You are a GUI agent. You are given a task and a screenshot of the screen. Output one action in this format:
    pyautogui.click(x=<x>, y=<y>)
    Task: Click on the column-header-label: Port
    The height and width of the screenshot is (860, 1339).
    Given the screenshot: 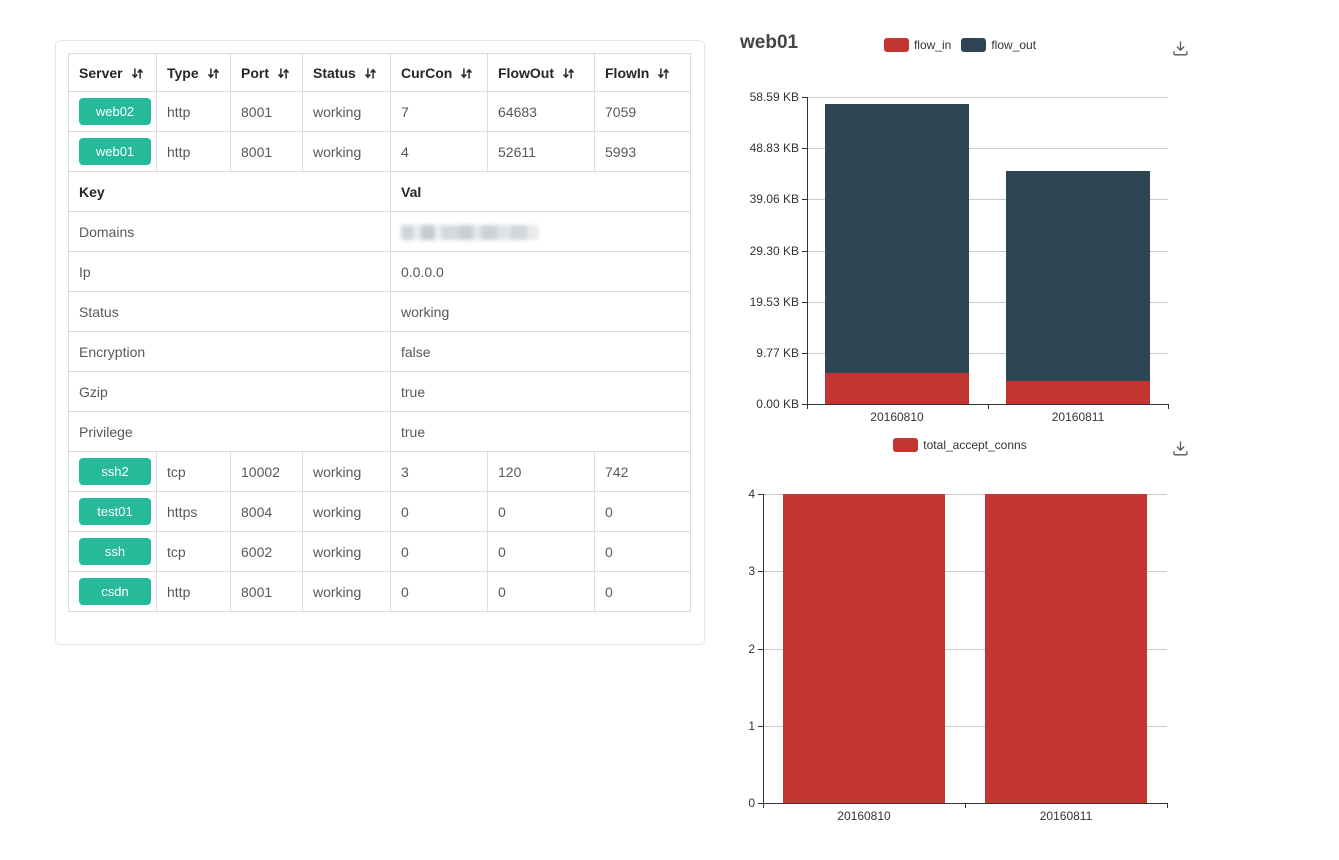 What is the action you would take?
    pyautogui.click(x=255, y=72)
    